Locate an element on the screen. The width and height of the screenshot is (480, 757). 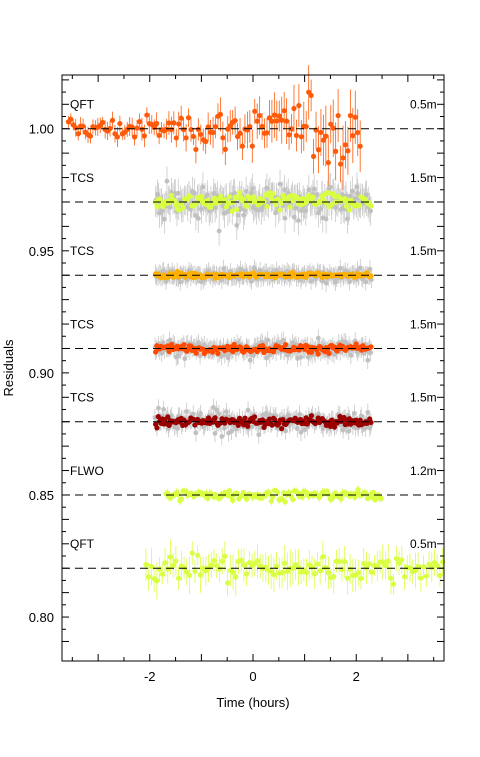
telescope-size-label: 1.2m is located at coordinates (423, 471).